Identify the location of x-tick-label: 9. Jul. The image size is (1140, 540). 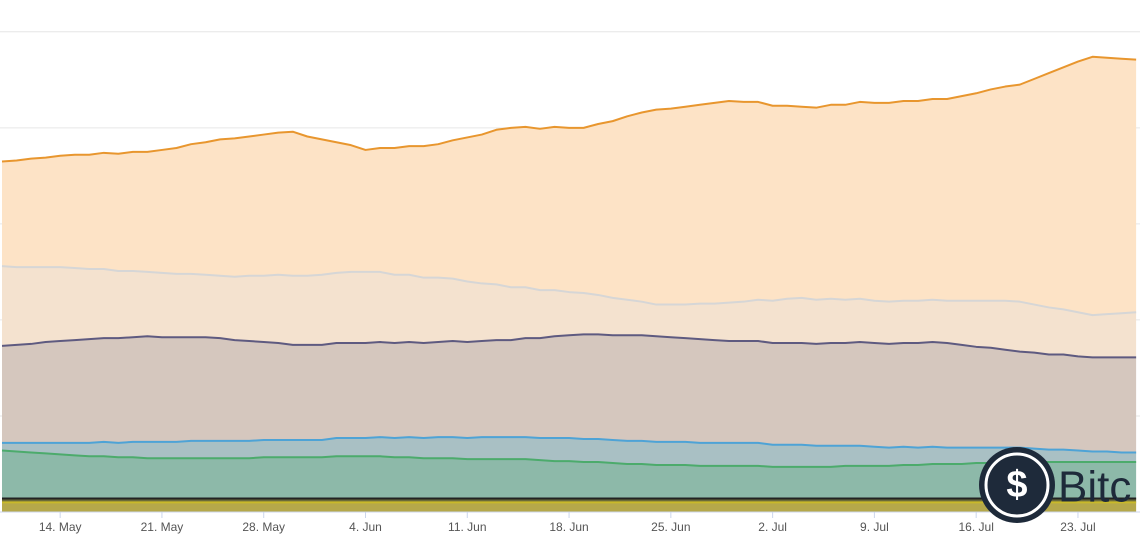
(874, 527).